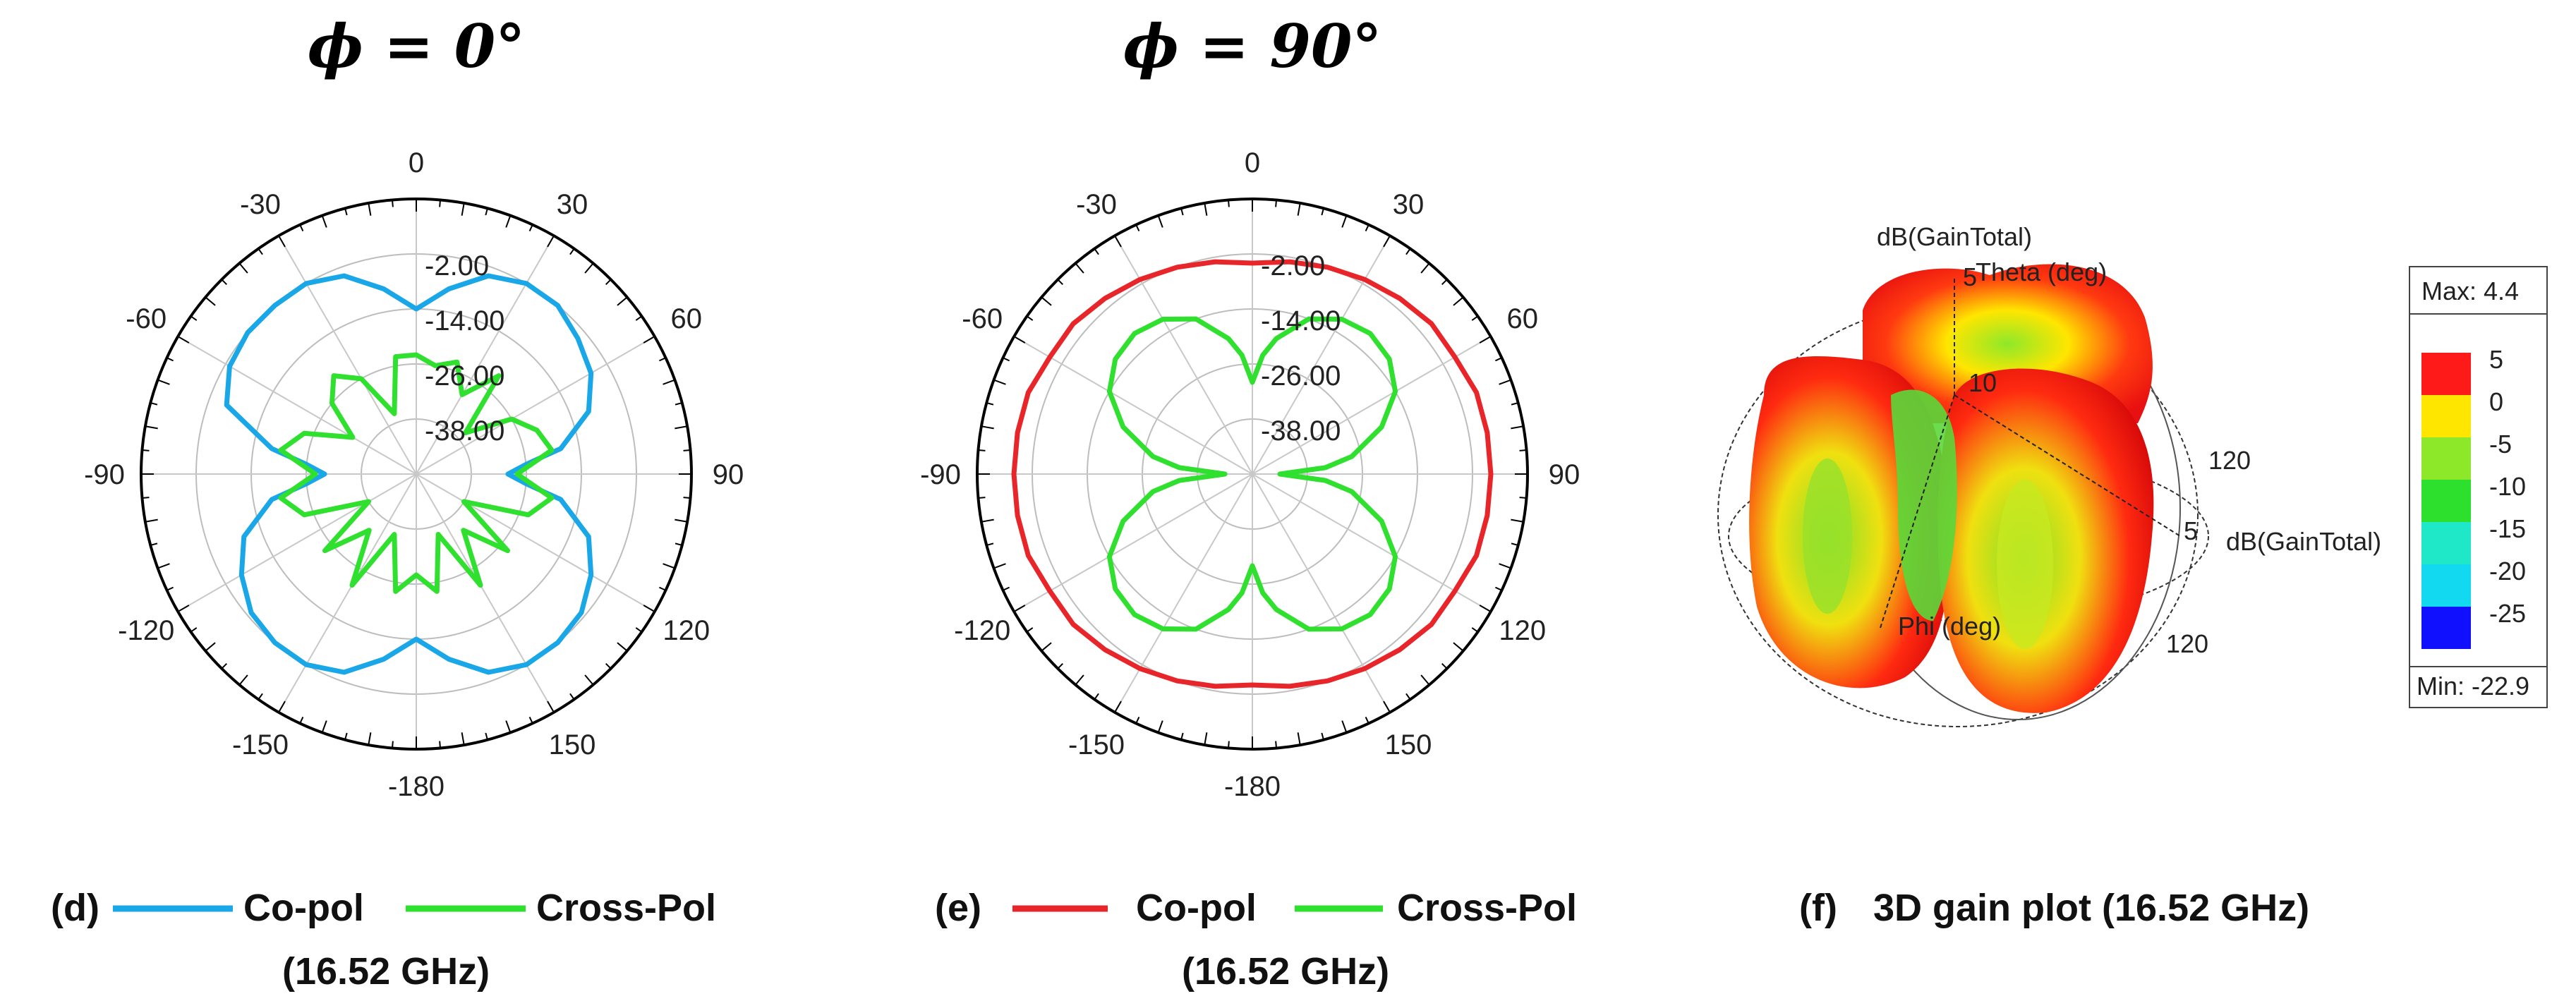  I want to click on tick-3d-bottom-120: 120, so click(2187, 644).